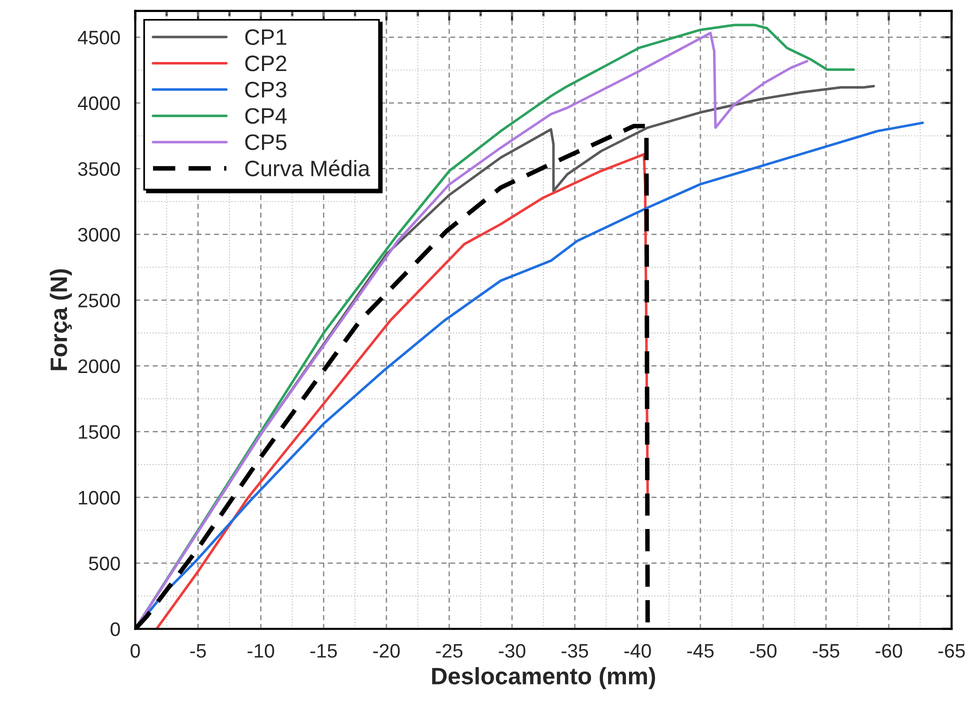 The width and height of the screenshot is (973, 727). Describe the element at coordinates (323, 651) in the screenshot. I see `x-tick-label: -15` at that location.